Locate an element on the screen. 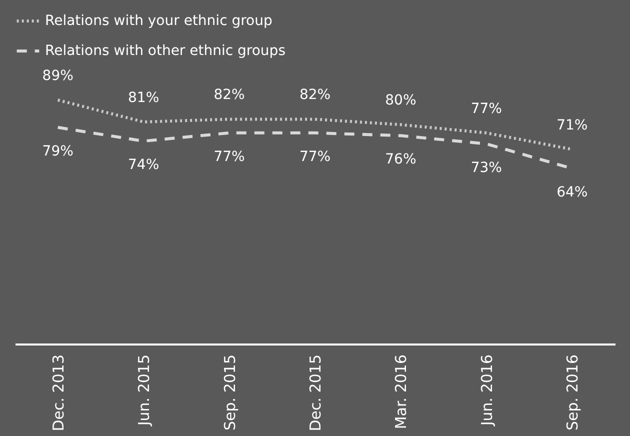 This screenshot has height=436, width=630. data-label: 80% is located at coordinates (400, 100).